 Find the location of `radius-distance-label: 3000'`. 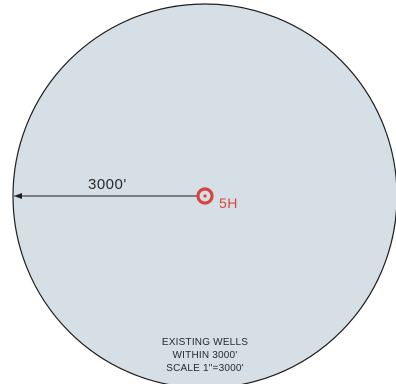

radius-distance-label: 3000' is located at coordinates (107, 184).